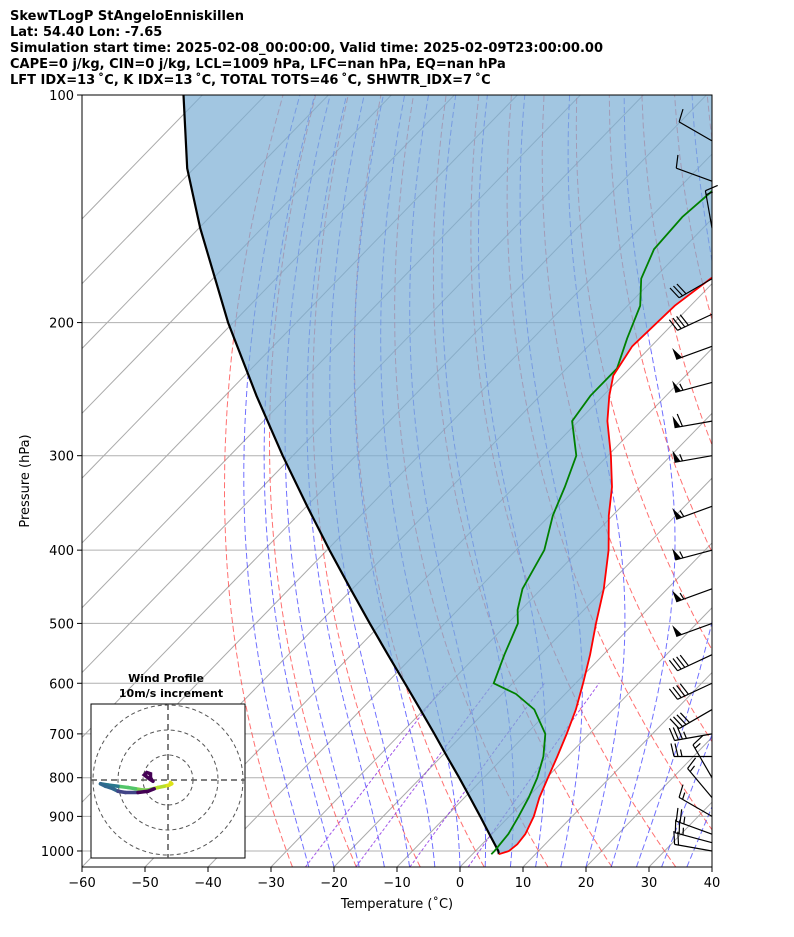 This screenshot has width=794, height=937. What do you see at coordinates (61, 551) in the screenshot?
I see `y-tick-label: 400` at bounding box center [61, 551].